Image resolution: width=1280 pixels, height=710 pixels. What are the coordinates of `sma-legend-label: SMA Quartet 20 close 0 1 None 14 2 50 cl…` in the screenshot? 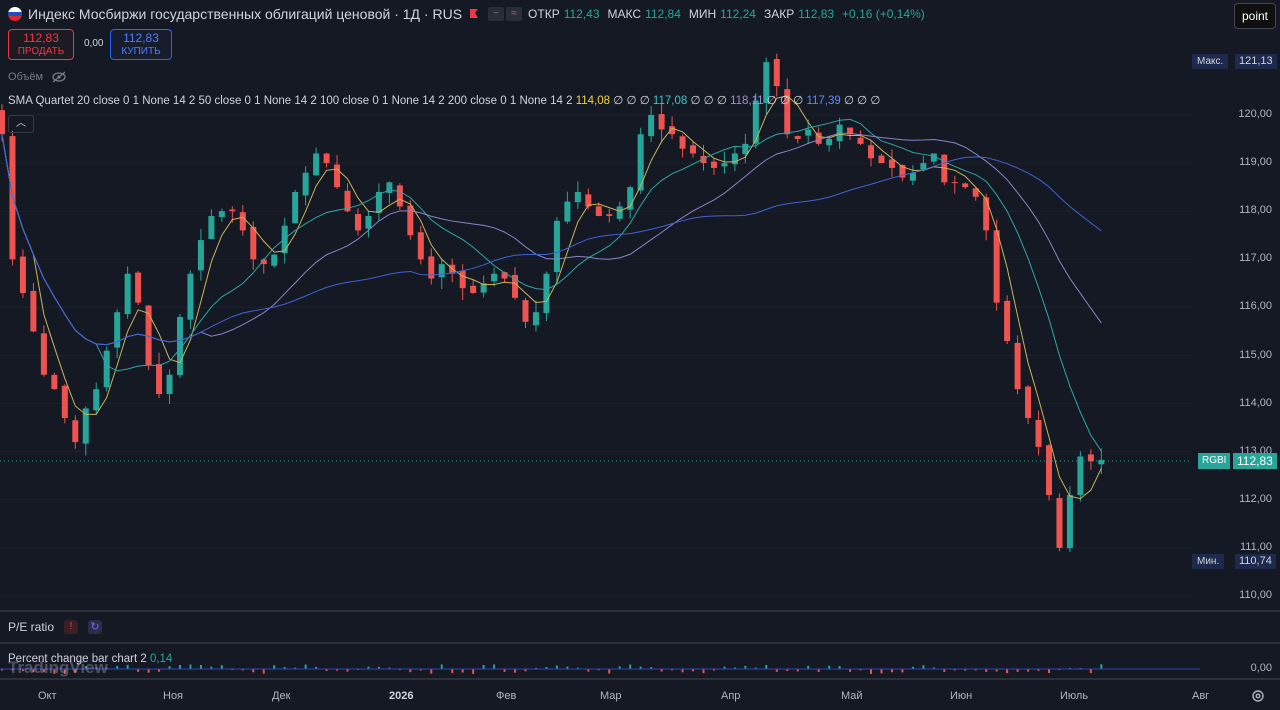 It's located at (290, 101).